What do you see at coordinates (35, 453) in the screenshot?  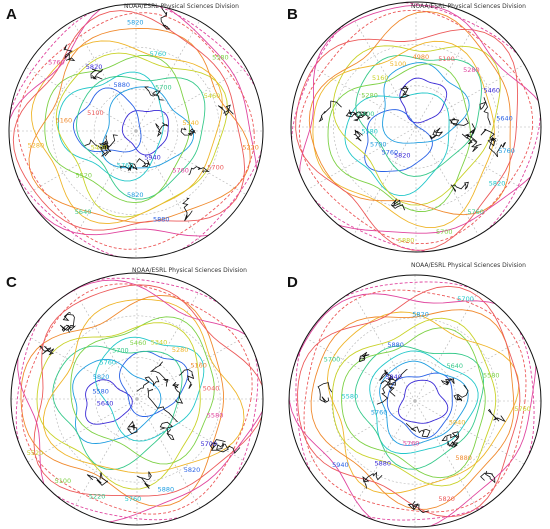 I see `contour-label: 5520` at bounding box center [35, 453].